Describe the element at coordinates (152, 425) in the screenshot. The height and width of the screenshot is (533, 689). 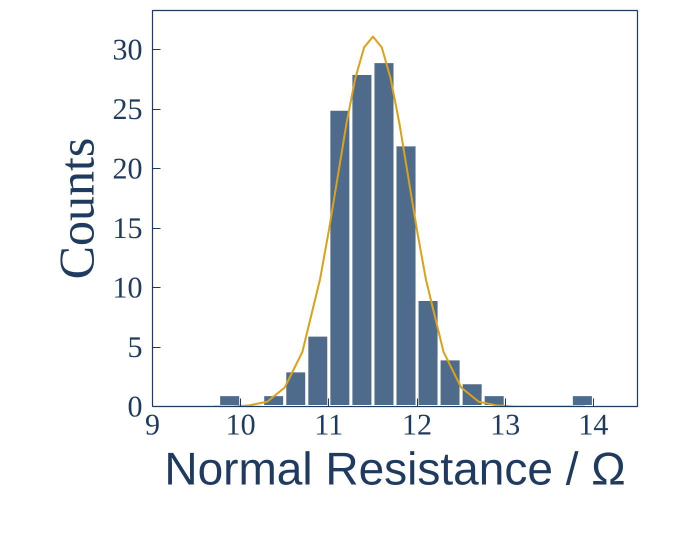
I see `x-tick-label: 9` at that location.